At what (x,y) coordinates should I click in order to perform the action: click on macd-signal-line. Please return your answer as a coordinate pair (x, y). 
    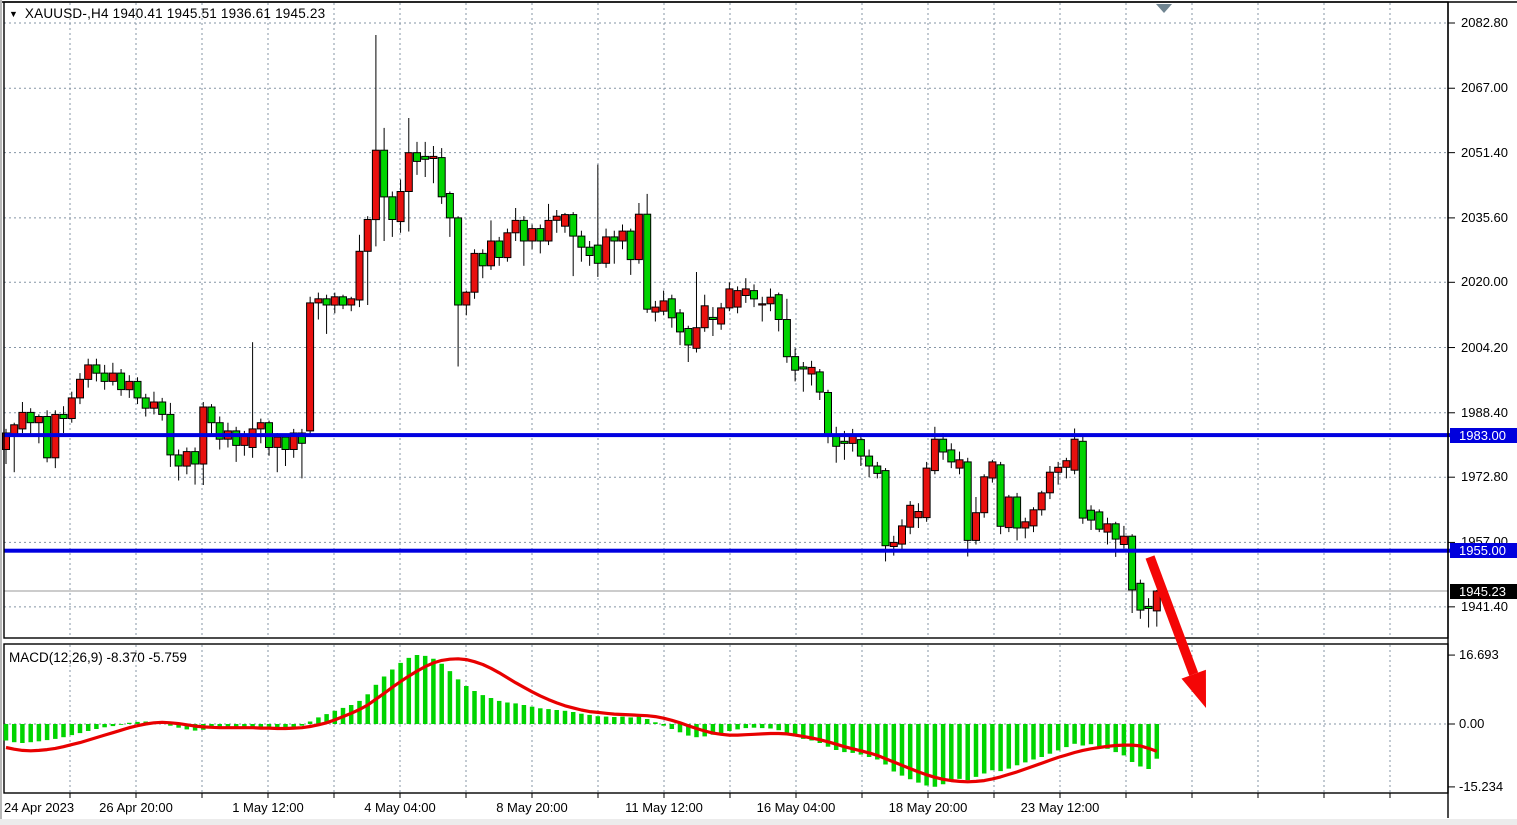
    Looking at the image, I should click on (581, 720).